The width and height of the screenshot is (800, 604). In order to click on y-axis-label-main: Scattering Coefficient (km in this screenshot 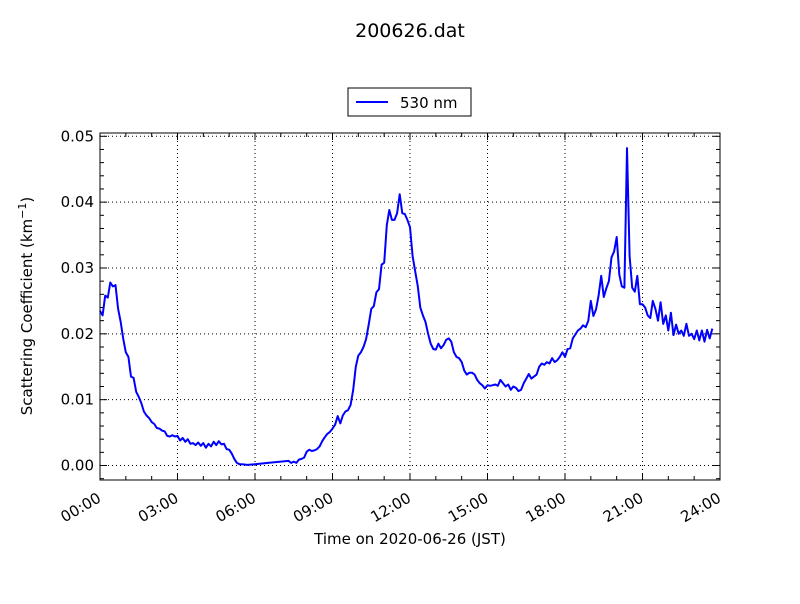, I will do `click(27, 317)`.